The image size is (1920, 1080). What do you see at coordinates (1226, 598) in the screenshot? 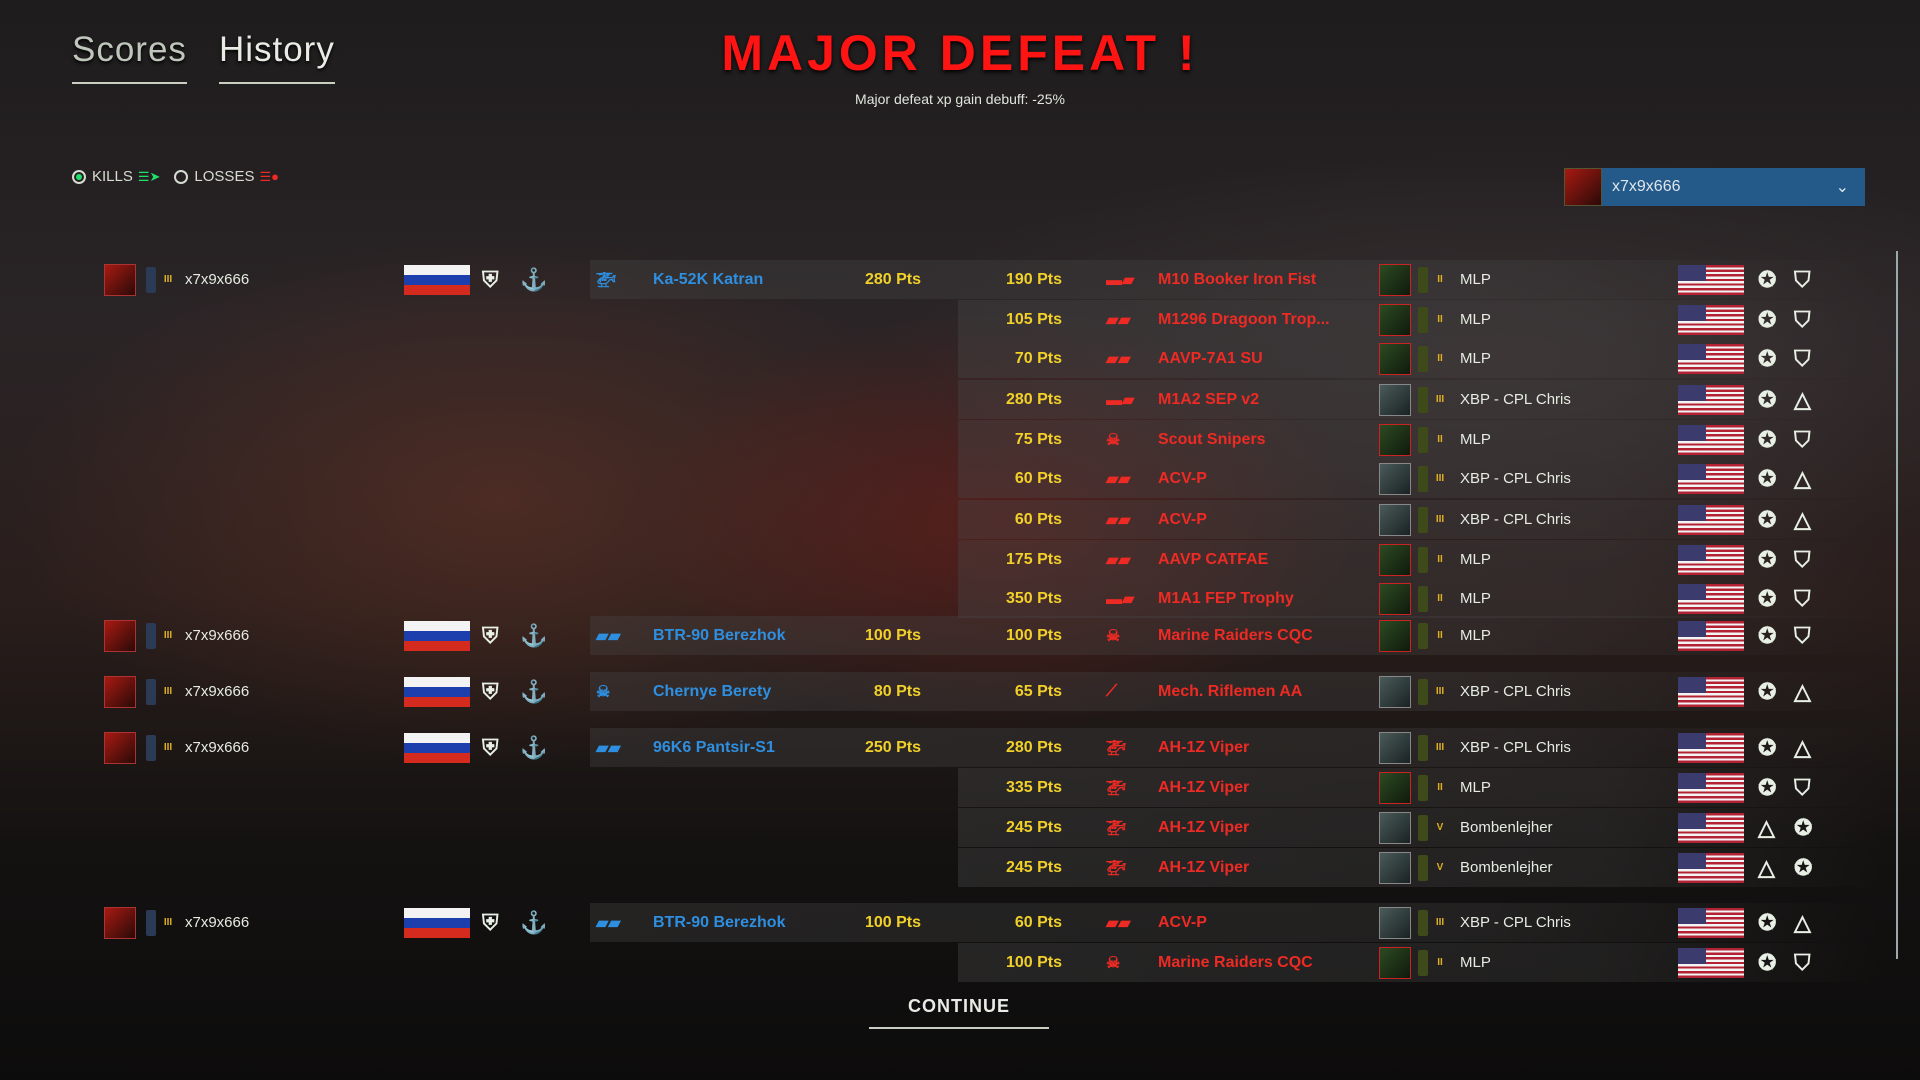
I see `enemy-unit-name: M1A1 FEP Trophy` at bounding box center [1226, 598].